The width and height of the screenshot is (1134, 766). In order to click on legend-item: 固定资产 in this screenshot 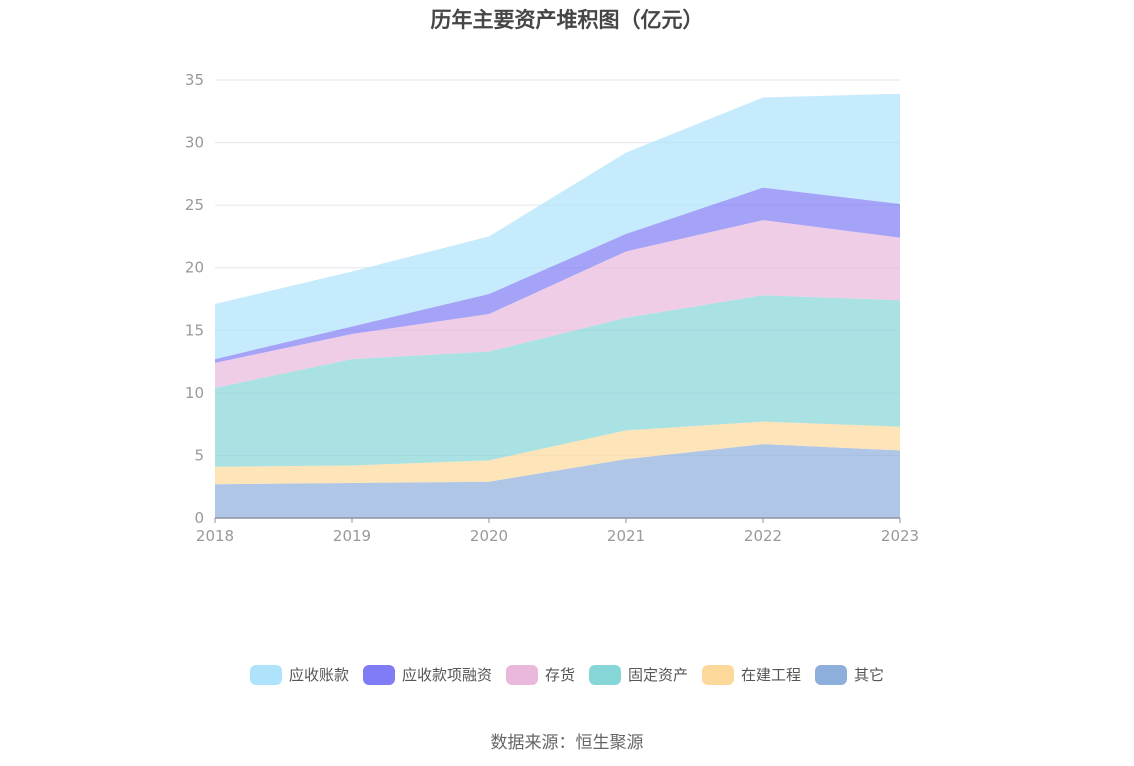, I will do `click(638, 674)`.